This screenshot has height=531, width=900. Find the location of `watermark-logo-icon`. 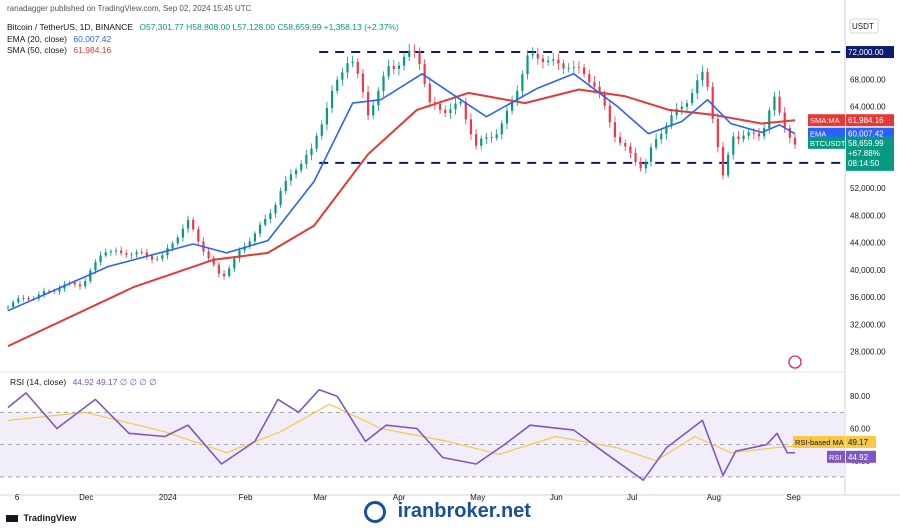

watermark-logo-icon is located at coordinates (375, 511).